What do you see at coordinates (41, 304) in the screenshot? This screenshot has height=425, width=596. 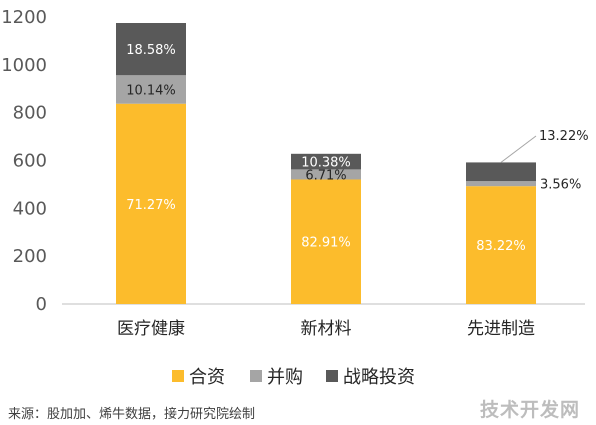 I see `y-tick-label: 0` at bounding box center [41, 304].